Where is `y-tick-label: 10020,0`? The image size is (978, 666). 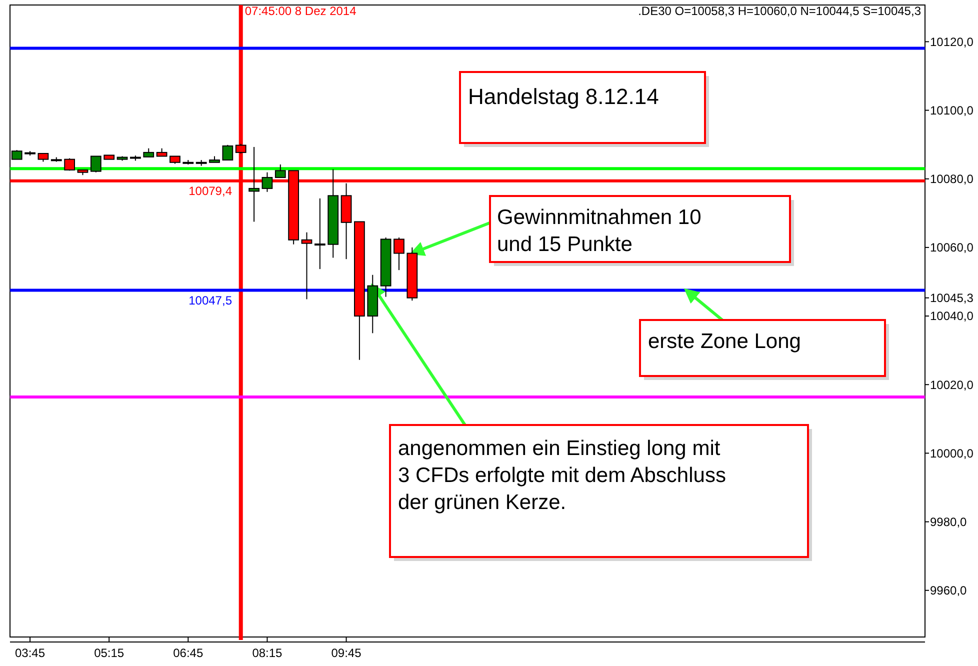
y-tick-label: 10020,0 is located at coordinates (952, 385).